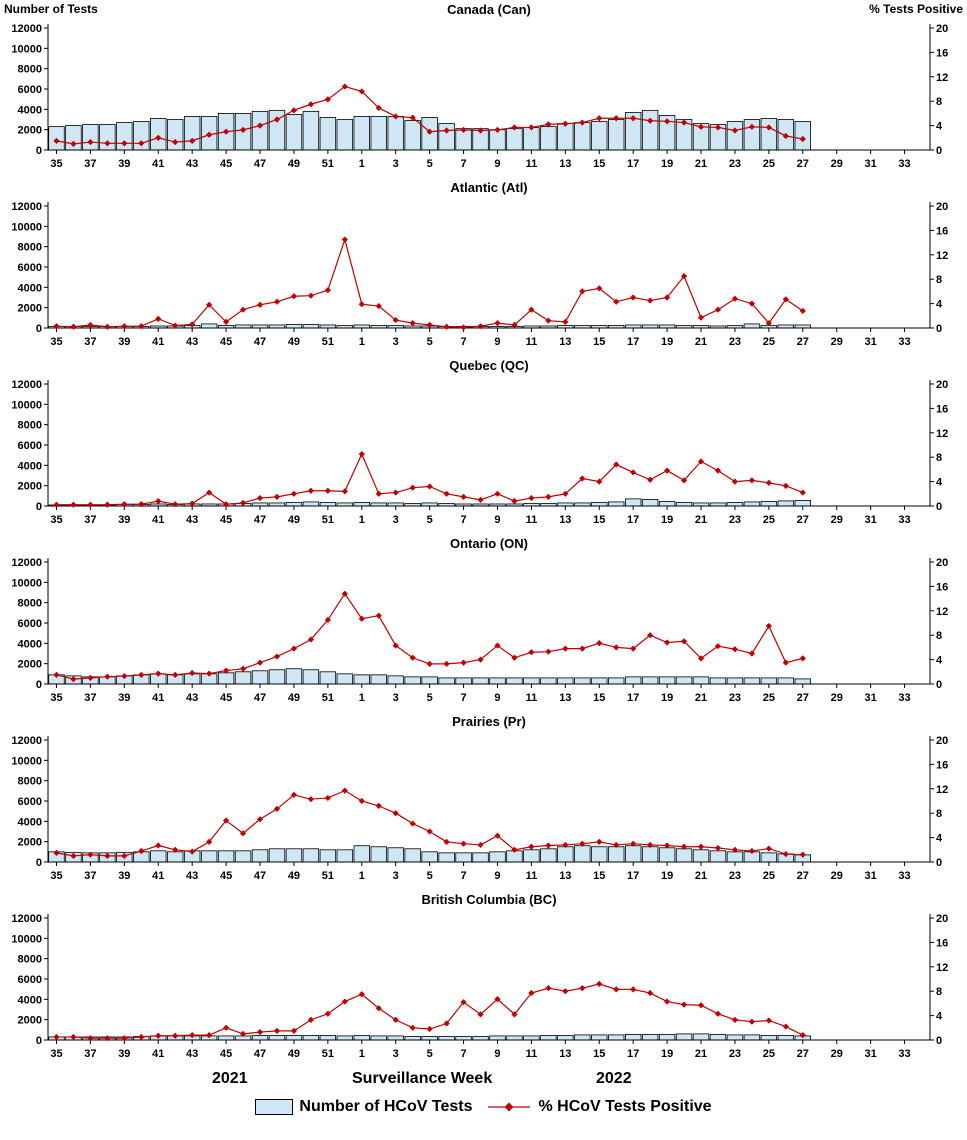 The width and height of the screenshot is (967, 1140). What do you see at coordinates (904, 164) in the screenshot?
I see `svg-text: 33` at bounding box center [904, 164].